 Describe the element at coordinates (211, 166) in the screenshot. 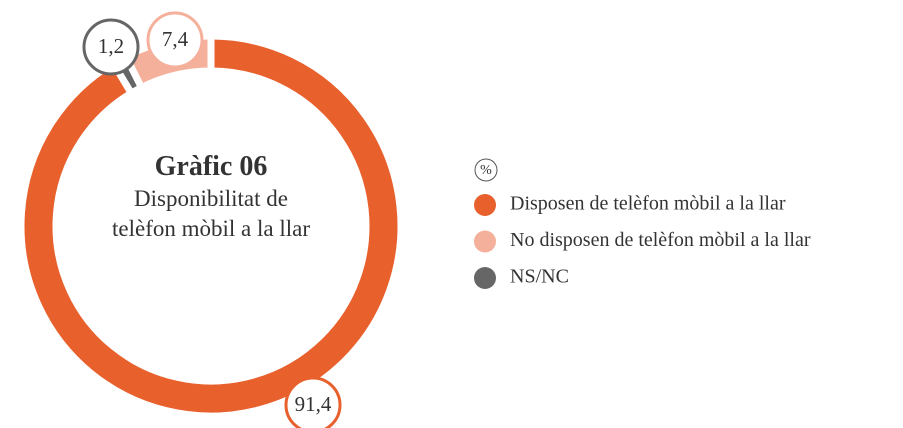

I see `chart-title: Gràfic 06` at that location.